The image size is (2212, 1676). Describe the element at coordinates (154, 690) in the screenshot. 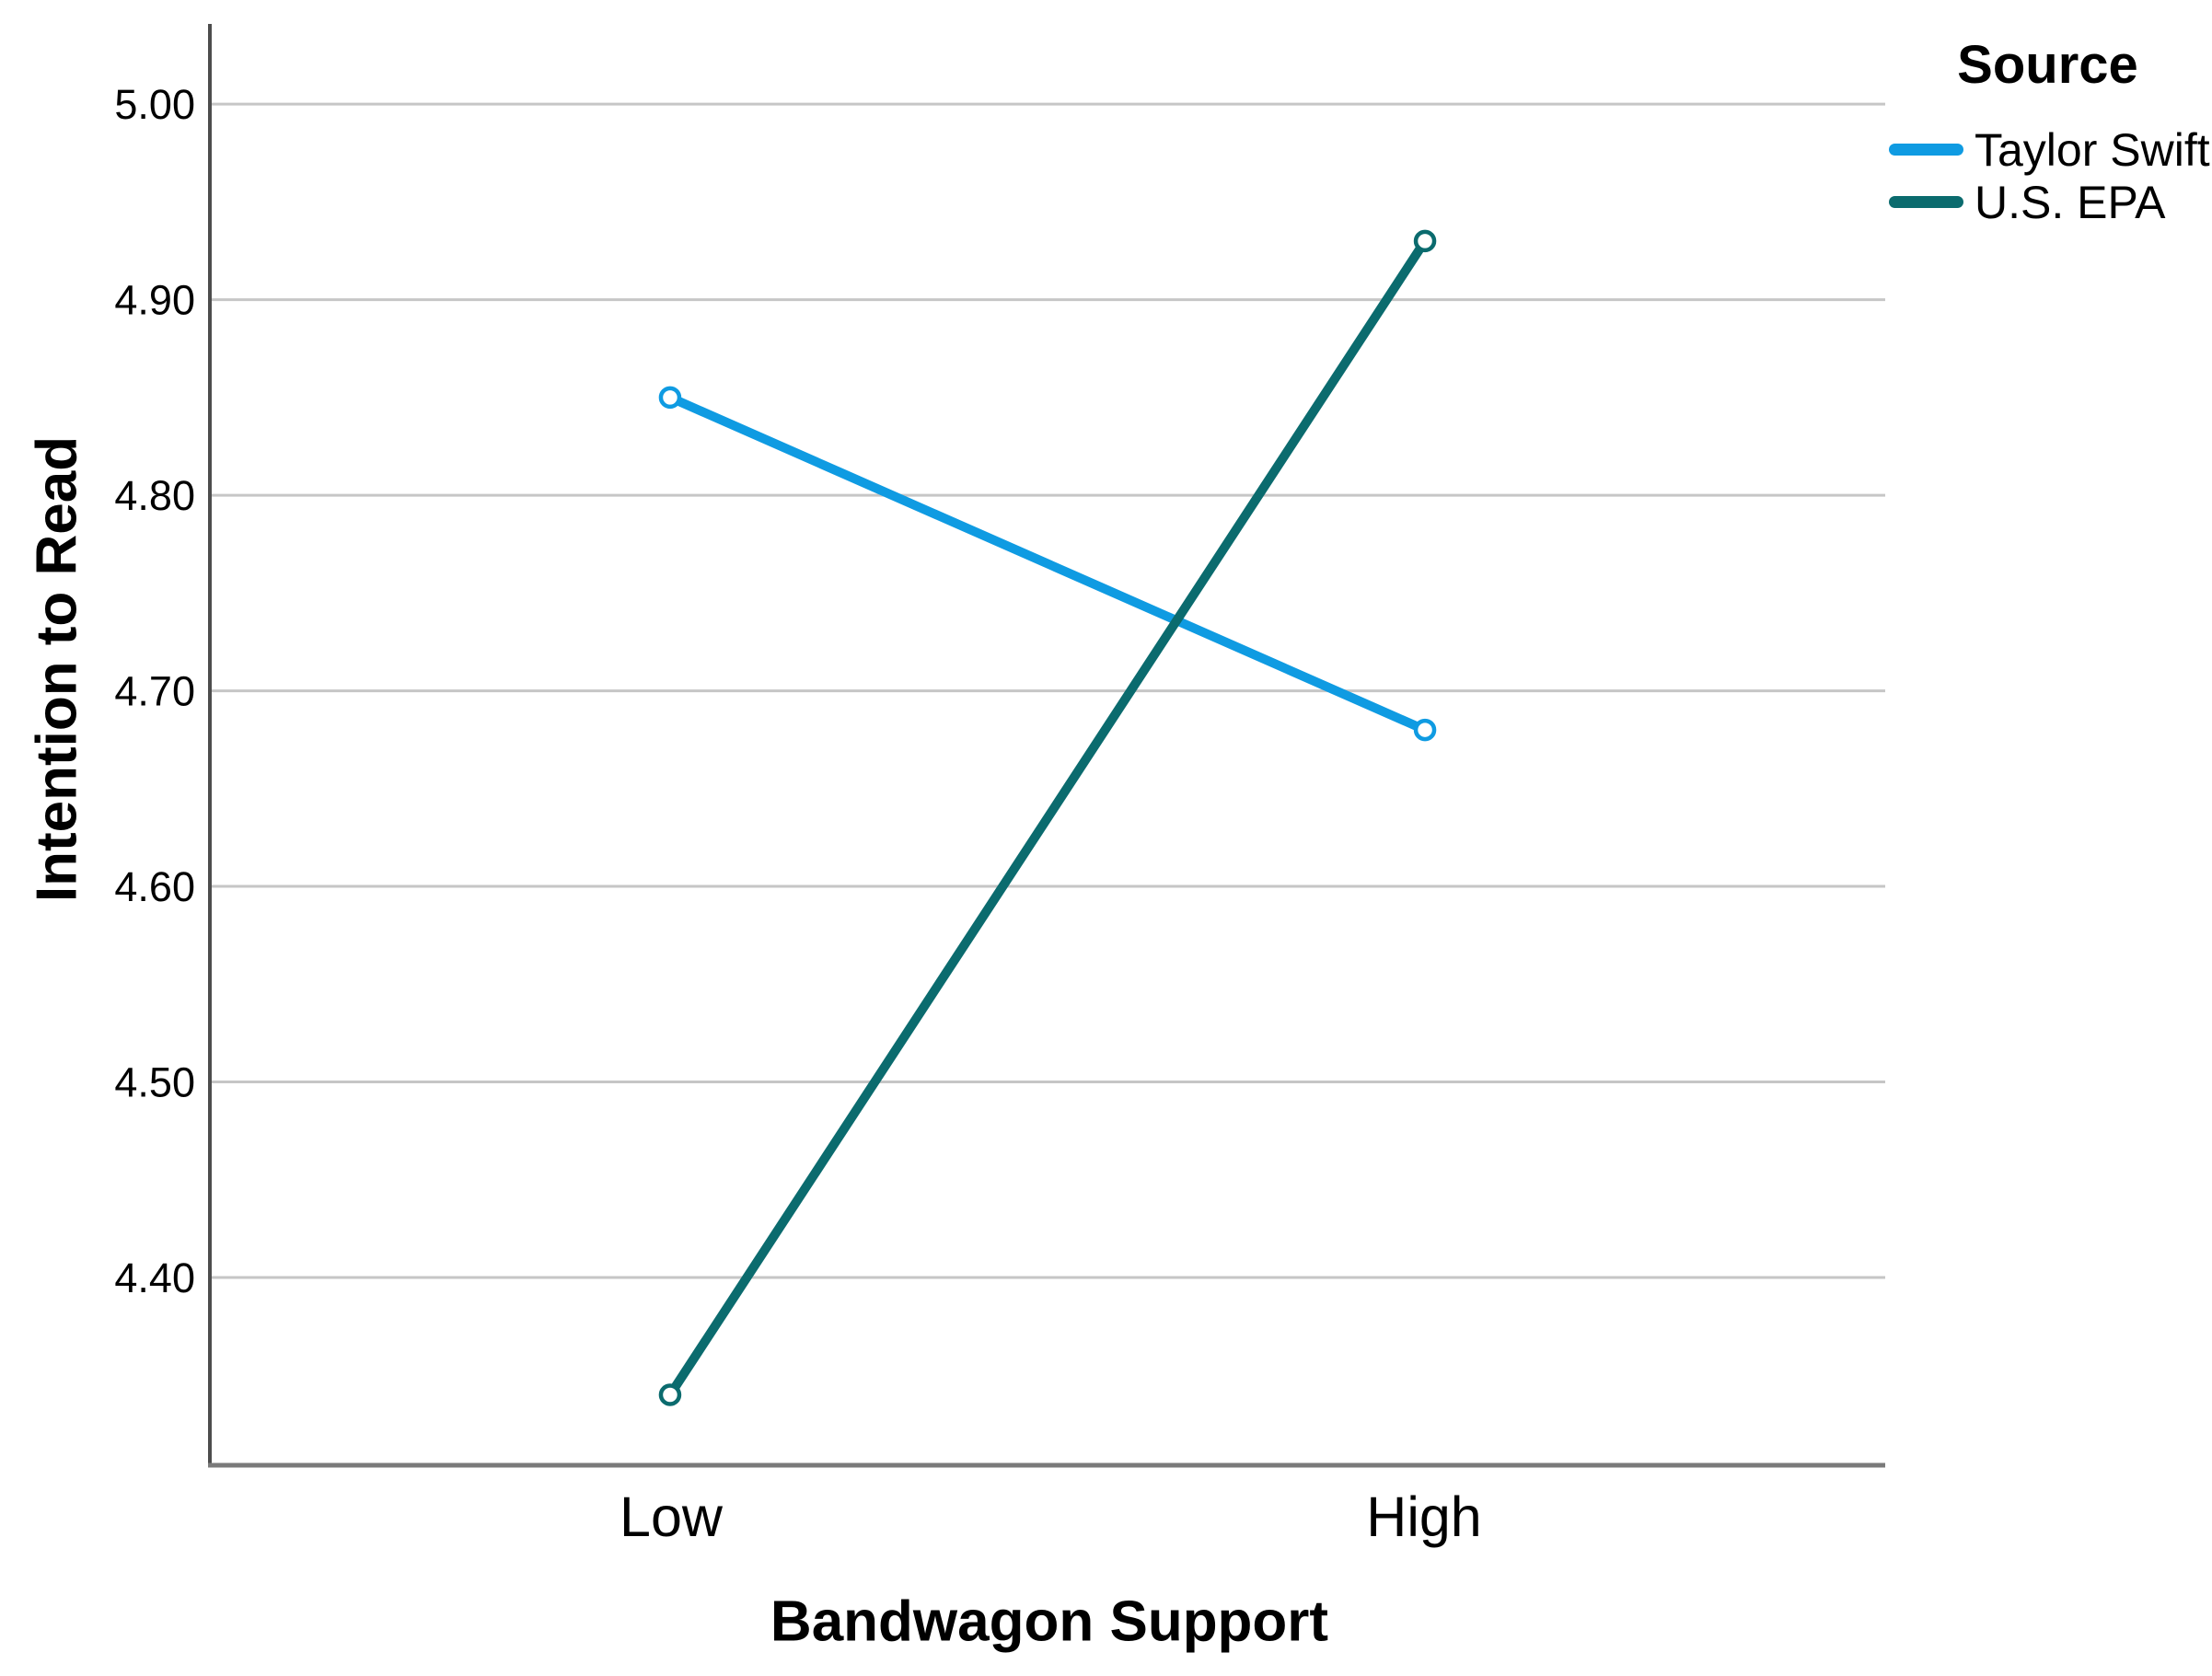

I see `y-tick-label: 4.70` at that location.